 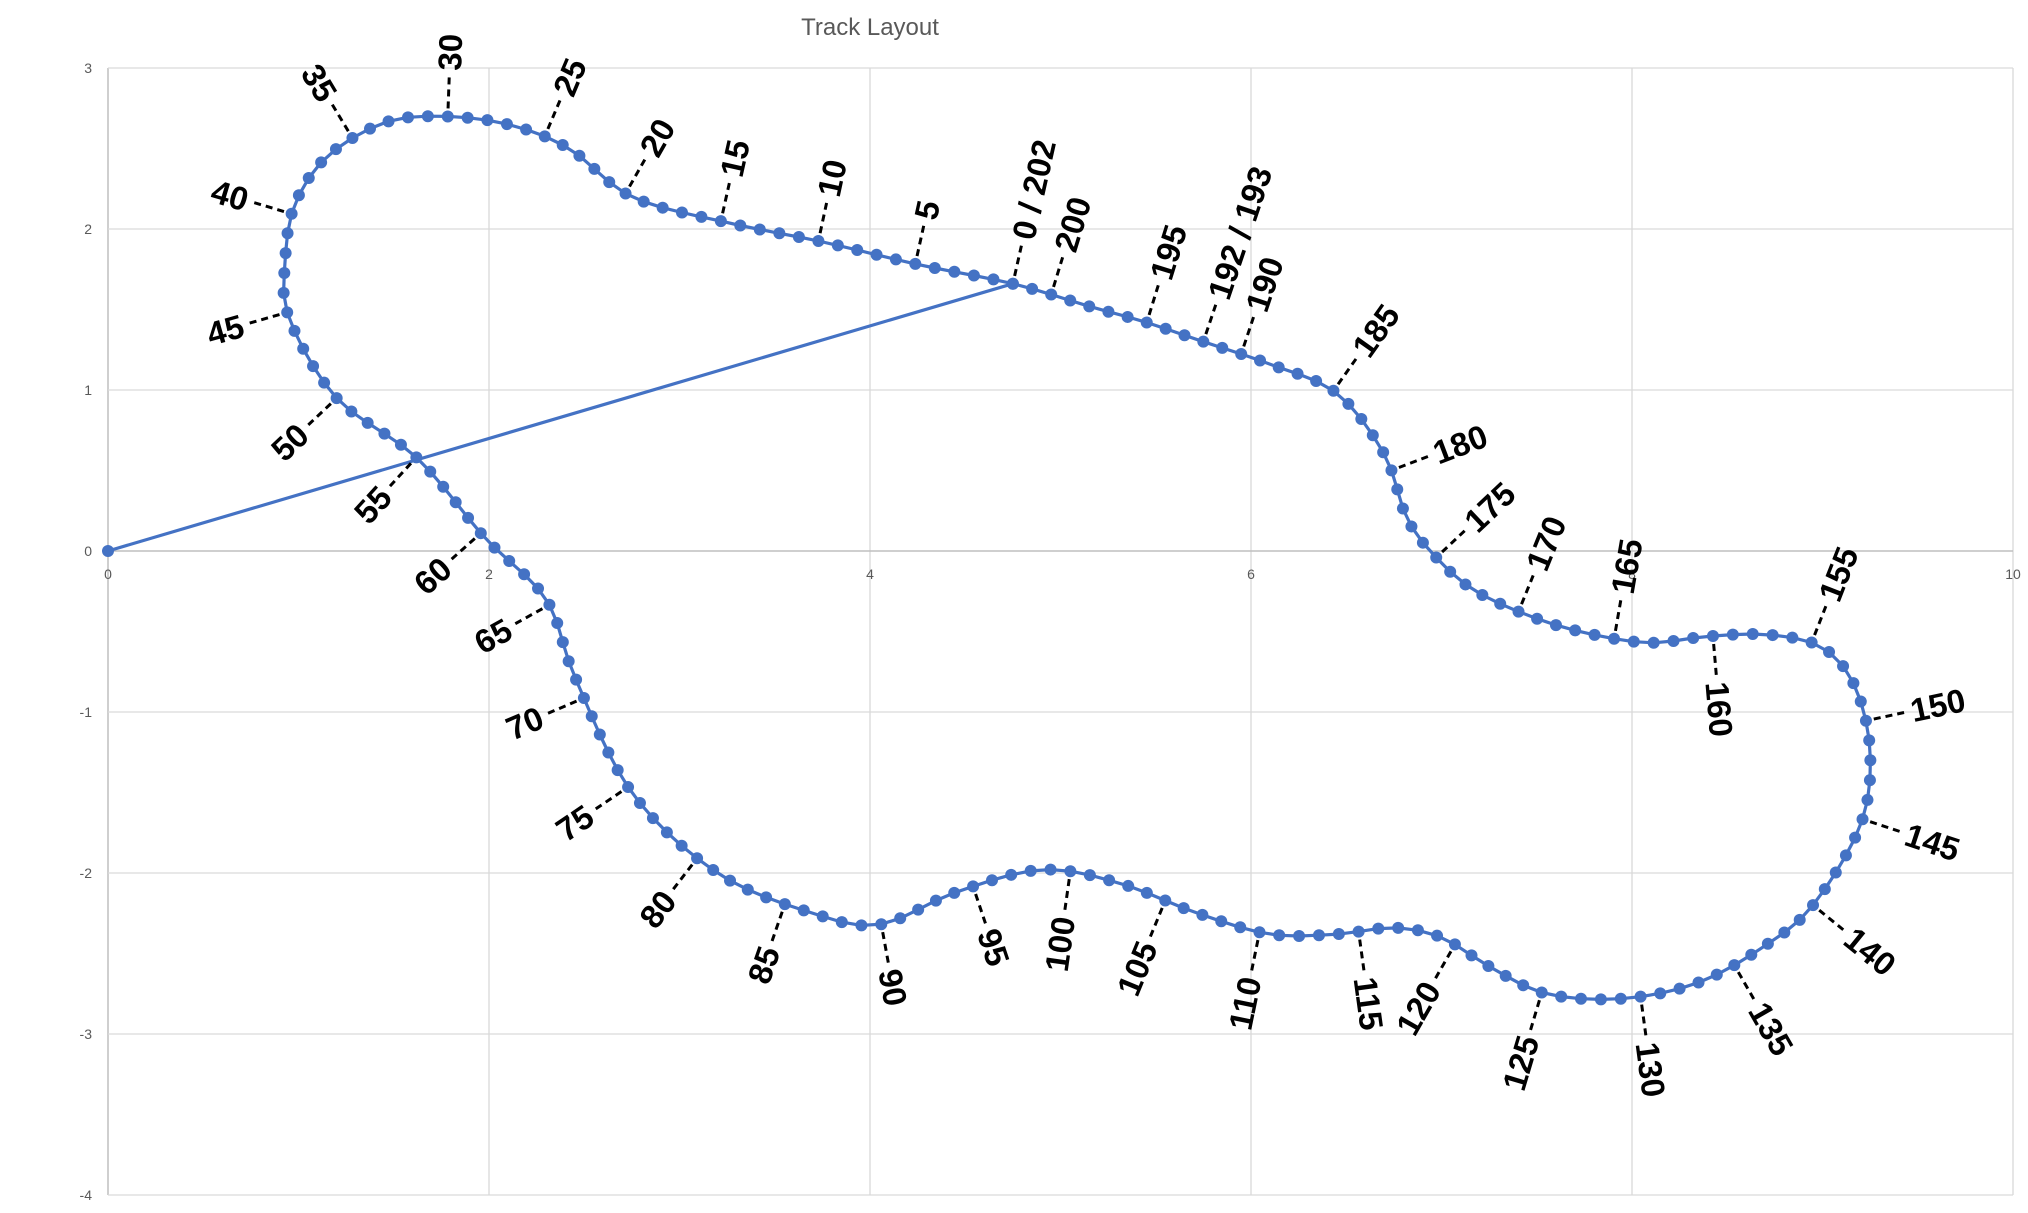 What do you see at coordinates (1938, 705) in the screenshot?
I see `point-label: 150` at bounding box center [1938, 705].